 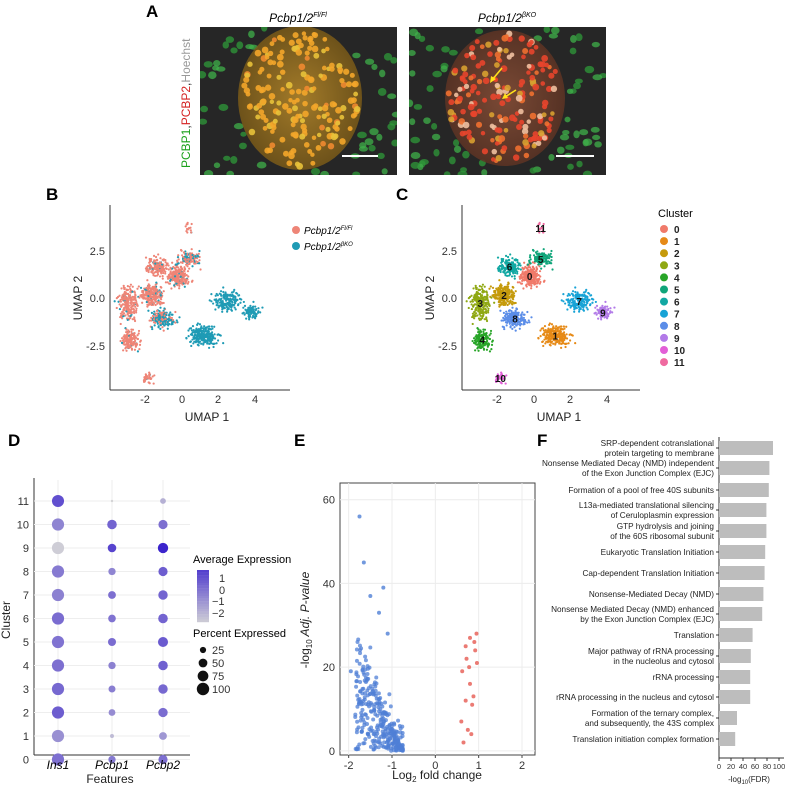 What do you see at coordinates (664, 277) in the screenshot?
I see `cluster-legend-marker` at bounding box center [664, 277].